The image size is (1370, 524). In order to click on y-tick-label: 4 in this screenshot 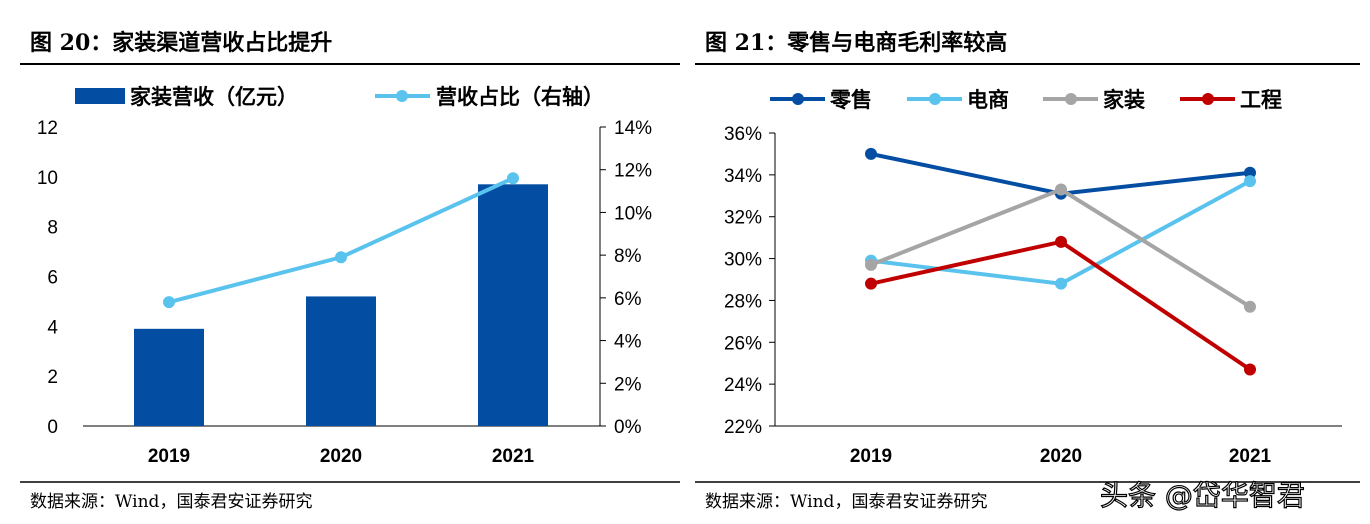, I will do `click(52, 327)`.